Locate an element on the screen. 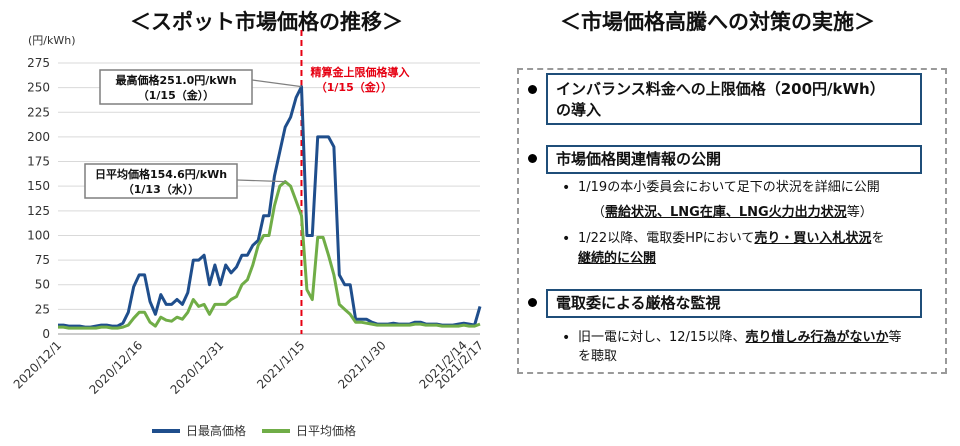 The image size is (960, 446). avg-price-callout is located at coordinates (161, 181).